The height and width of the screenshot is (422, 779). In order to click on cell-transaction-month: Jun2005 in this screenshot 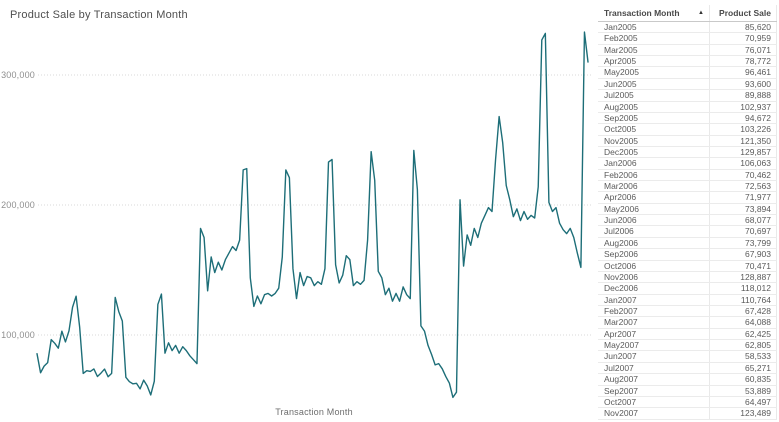, I will do `click(654, 84)`.